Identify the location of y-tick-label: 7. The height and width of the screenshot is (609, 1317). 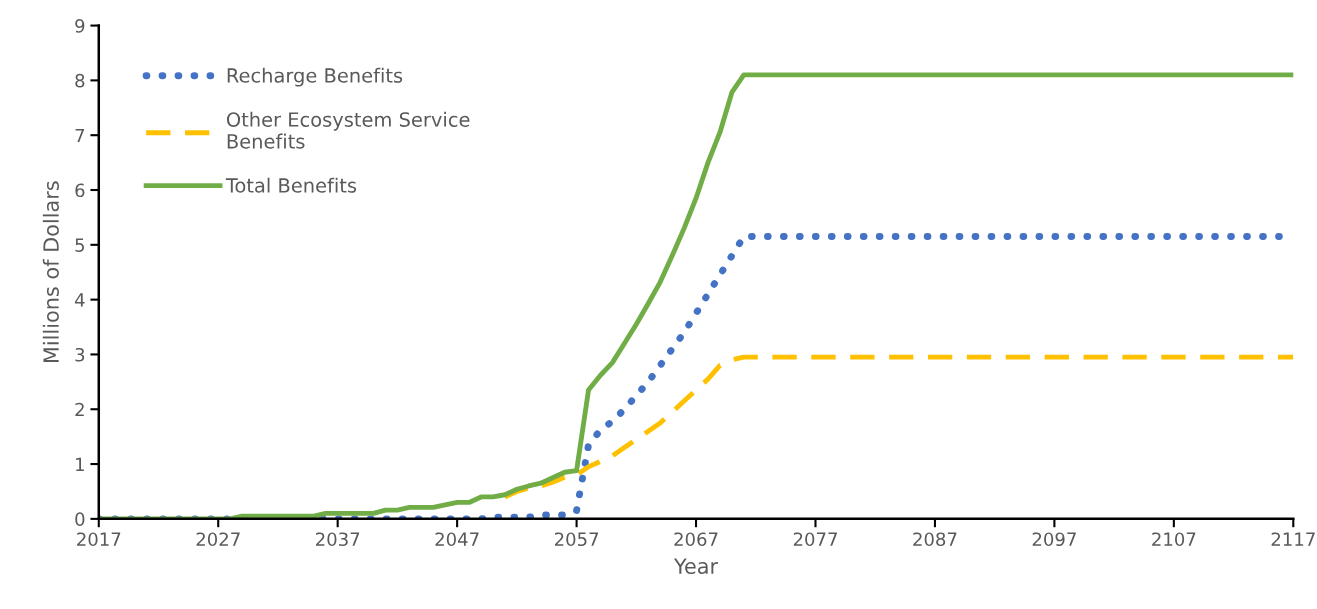
(80, 135).